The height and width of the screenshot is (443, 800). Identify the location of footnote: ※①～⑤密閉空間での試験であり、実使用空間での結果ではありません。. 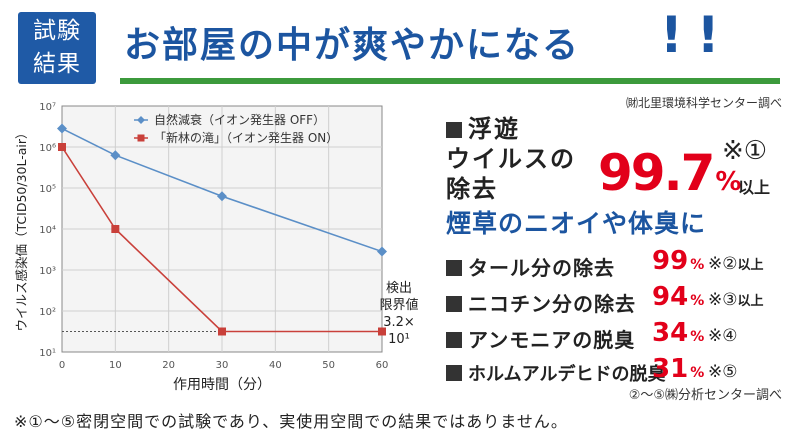
(291, 421).